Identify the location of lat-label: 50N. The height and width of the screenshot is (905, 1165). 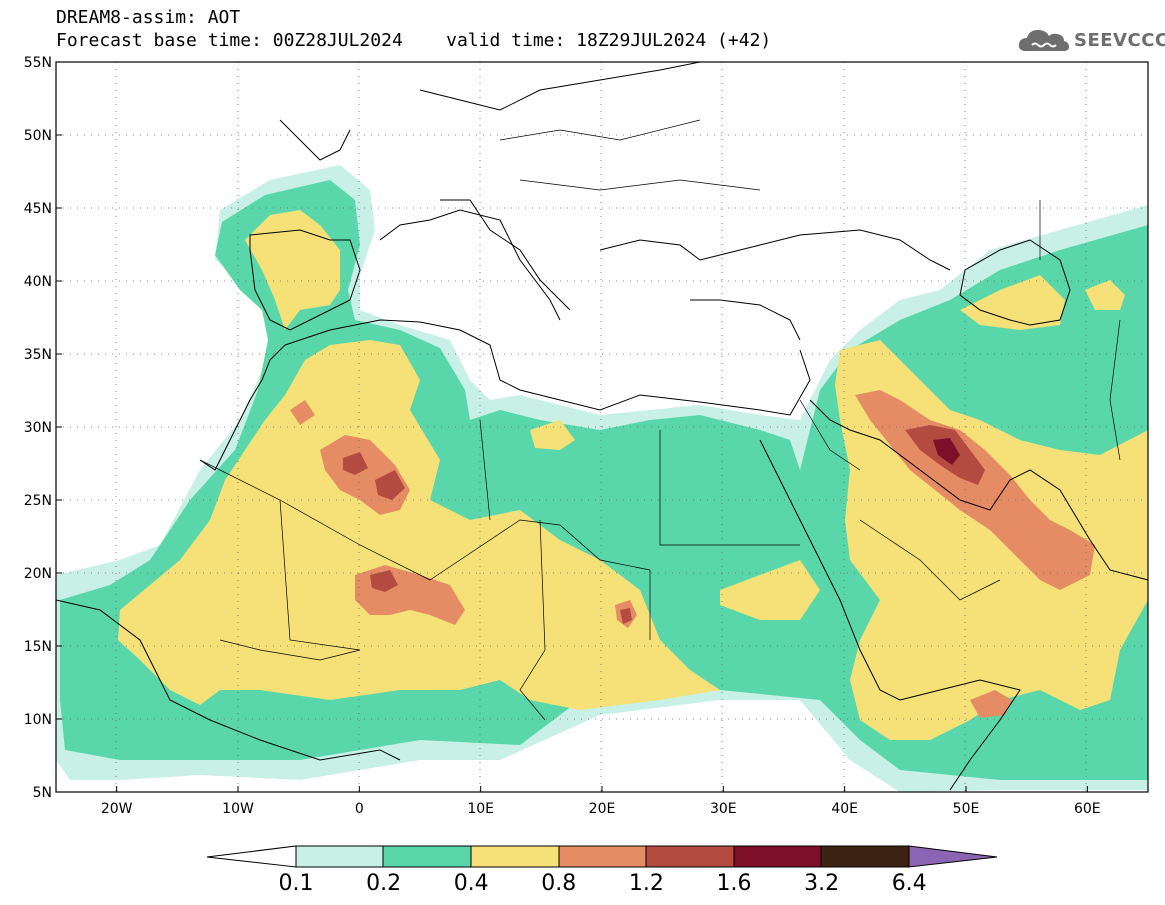
(38, 136).